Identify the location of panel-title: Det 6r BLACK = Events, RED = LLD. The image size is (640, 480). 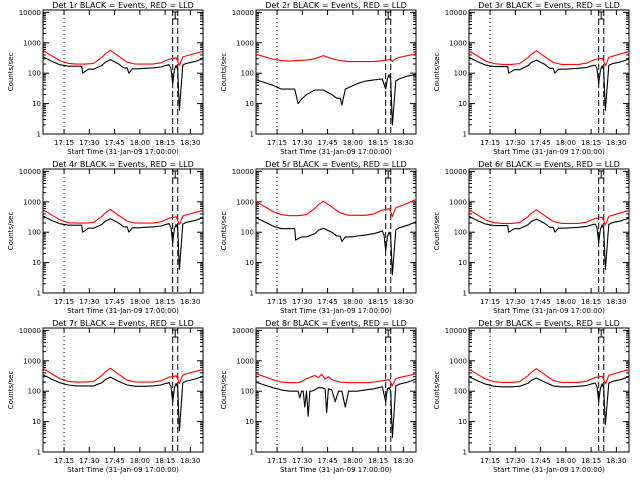
(549, 164).